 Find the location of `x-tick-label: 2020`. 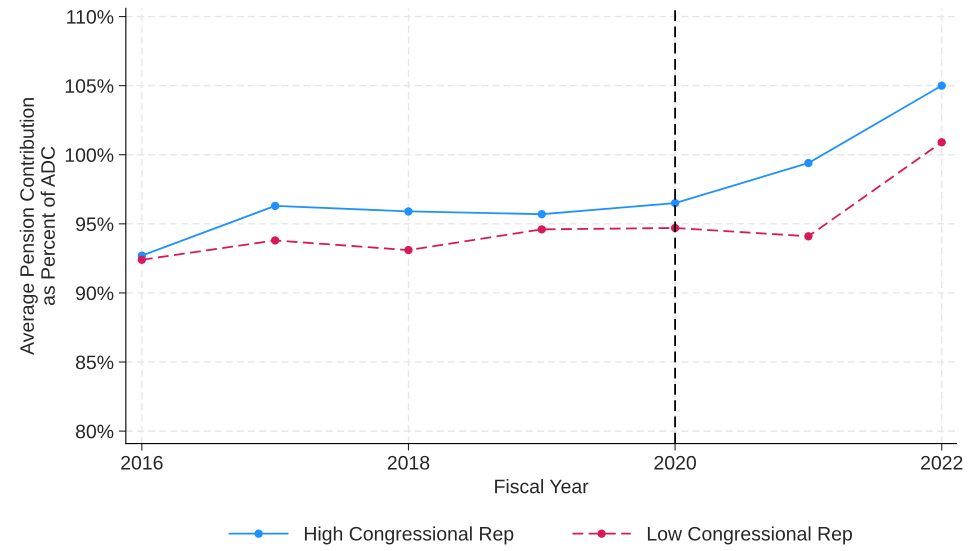

x-tick-label: 2020 is located at coordinates (675, 463).